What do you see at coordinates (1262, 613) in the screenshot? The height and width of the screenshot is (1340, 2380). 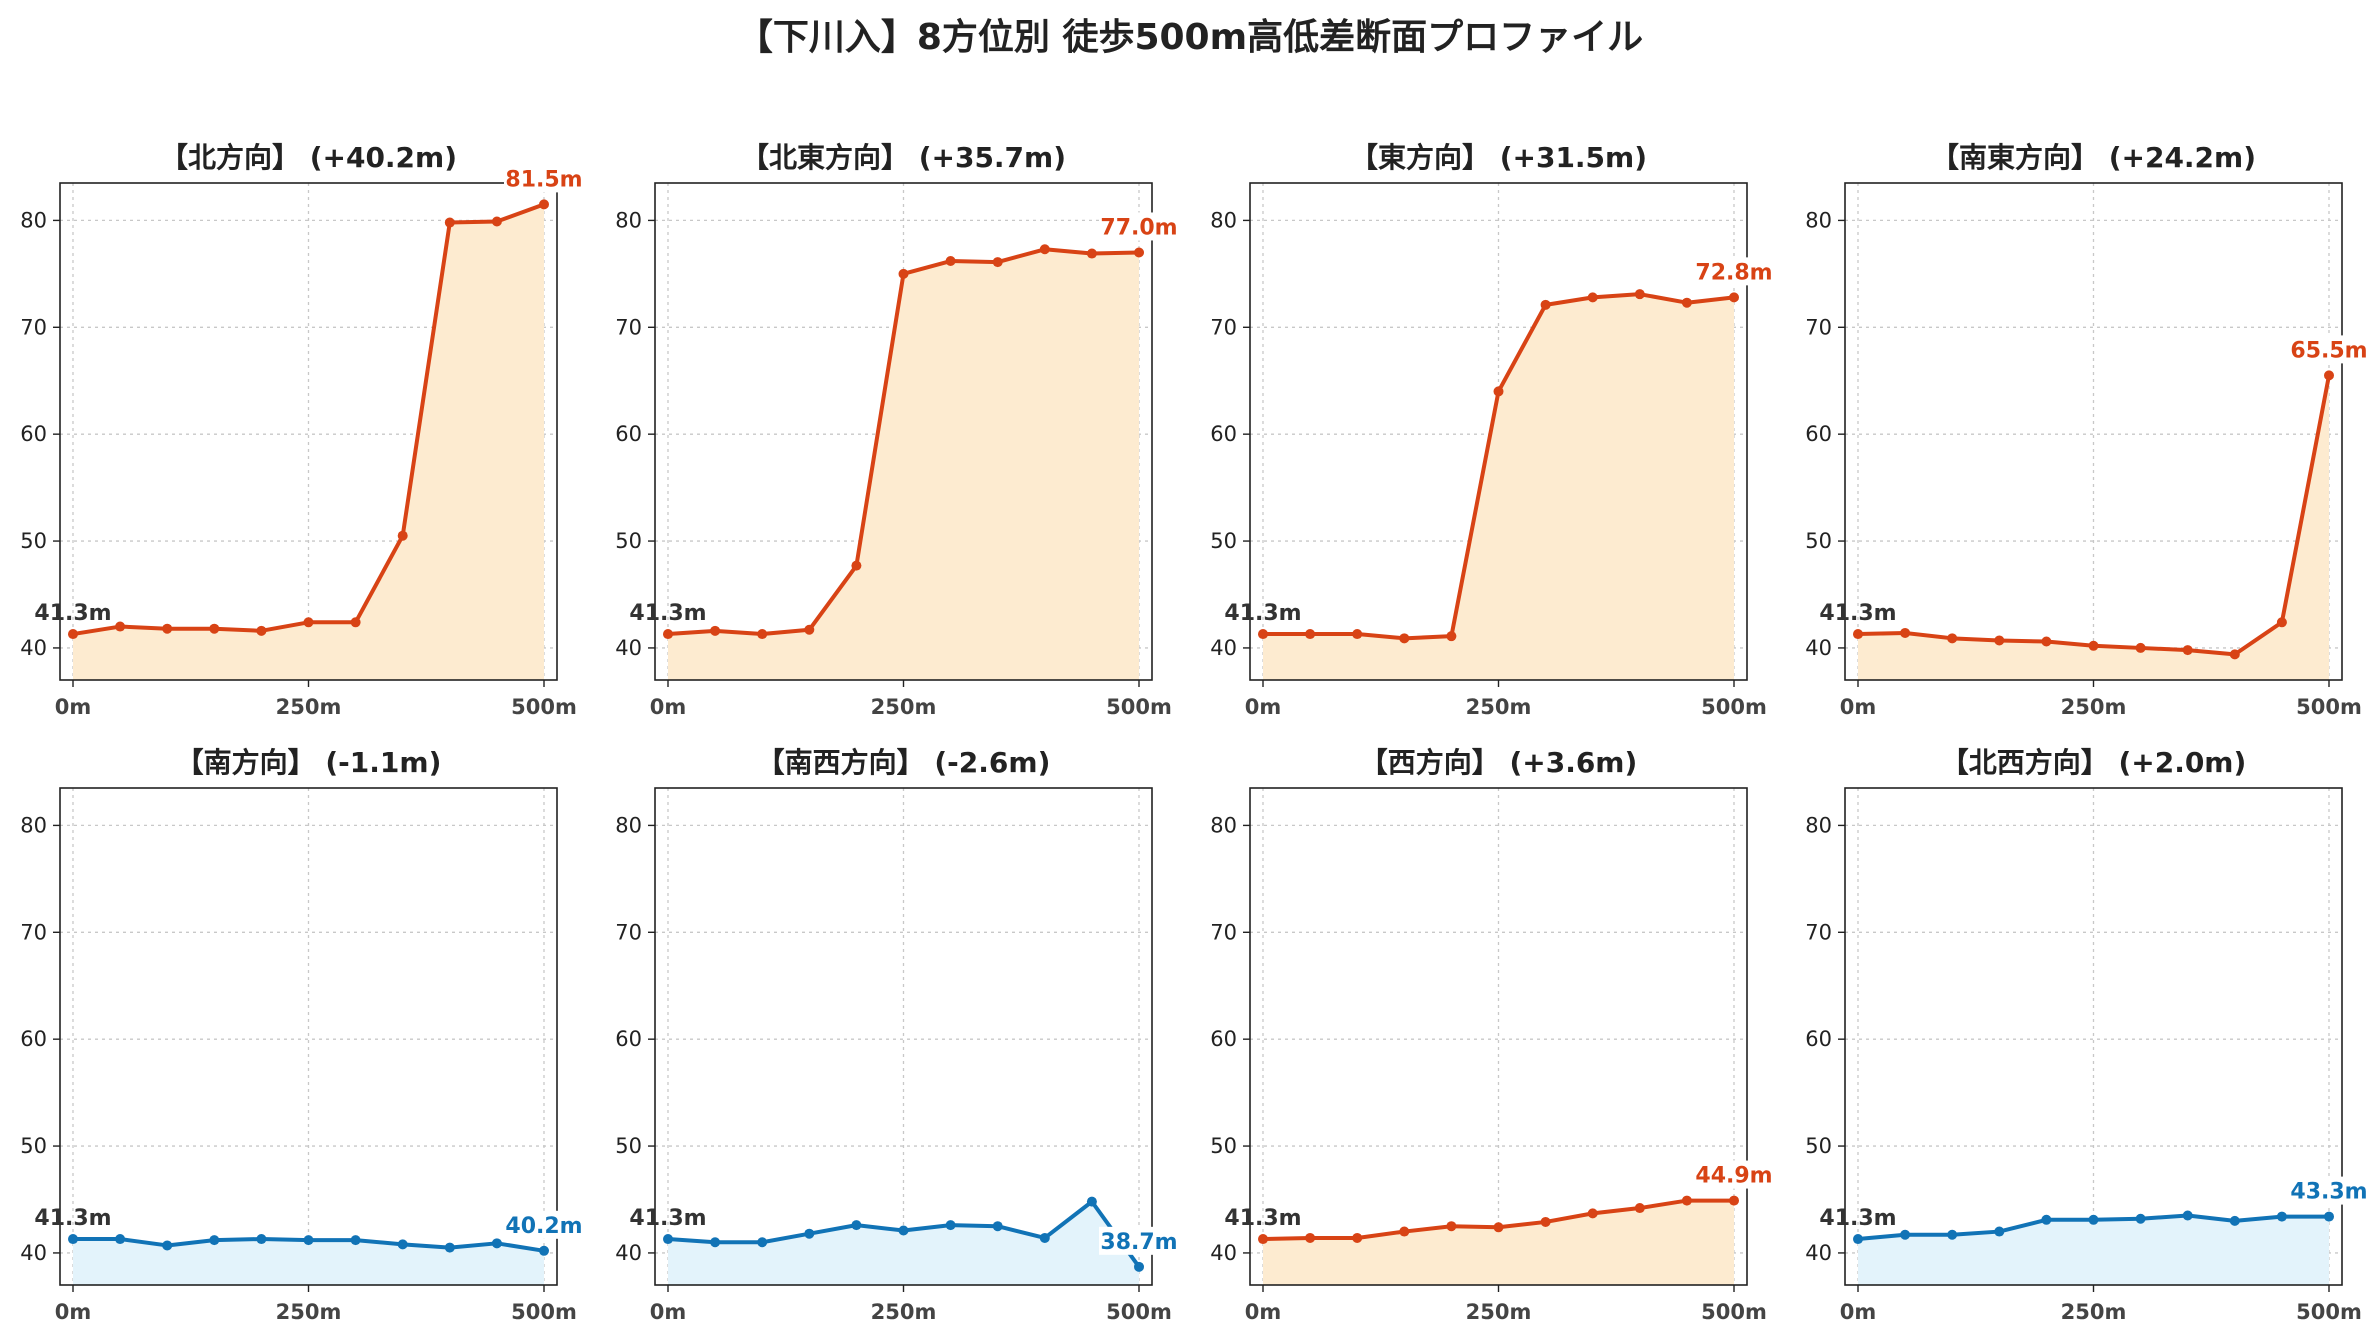 I see `start-elevation-label: 41.3m` at bounding box center [1262, 613].